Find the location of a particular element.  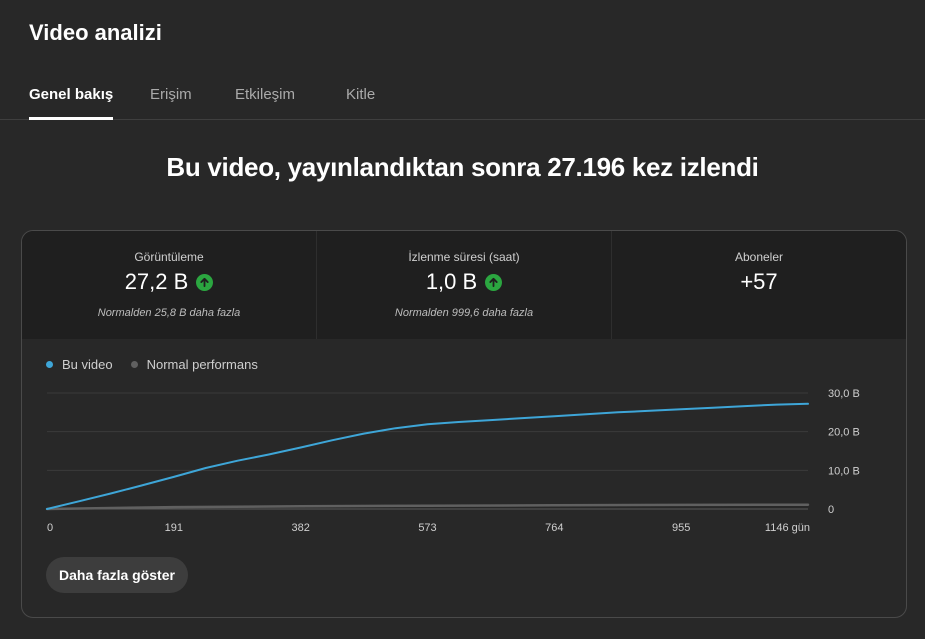

show-more-button: Daha fazla göster is located at coordinates (117, 575).